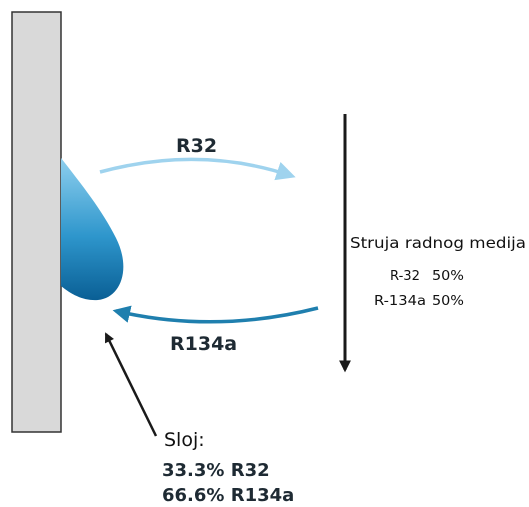  What do you see at coordinates (184, 440) in the screenshot?
I see `layer-title: Sloj:` at bounding box center [184, 440].